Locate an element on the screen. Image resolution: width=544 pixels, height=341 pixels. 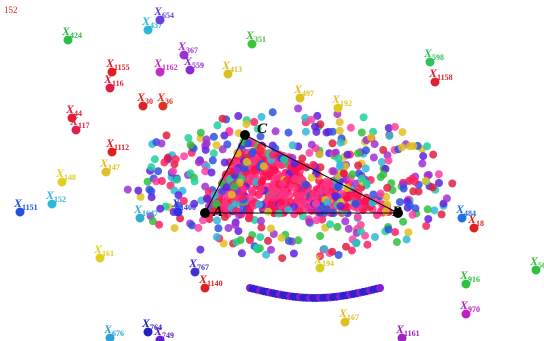
point-index: 1400 is located at coordinates (188, 207).